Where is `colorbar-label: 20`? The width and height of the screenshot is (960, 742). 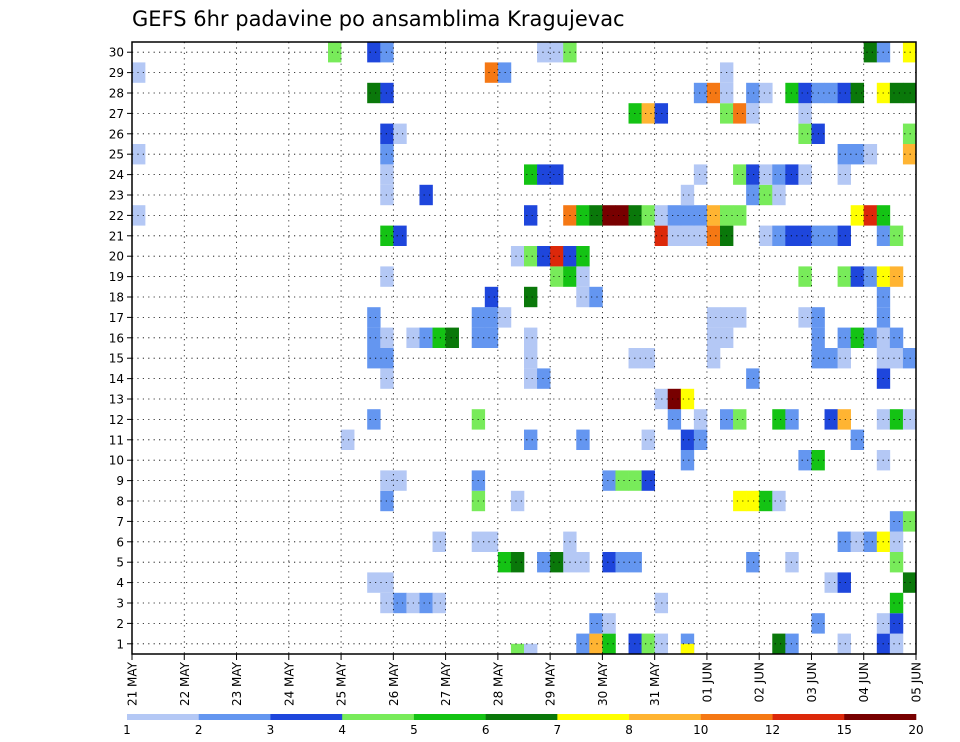
colorbar-label: 20 is located at coordinates (915, 730).